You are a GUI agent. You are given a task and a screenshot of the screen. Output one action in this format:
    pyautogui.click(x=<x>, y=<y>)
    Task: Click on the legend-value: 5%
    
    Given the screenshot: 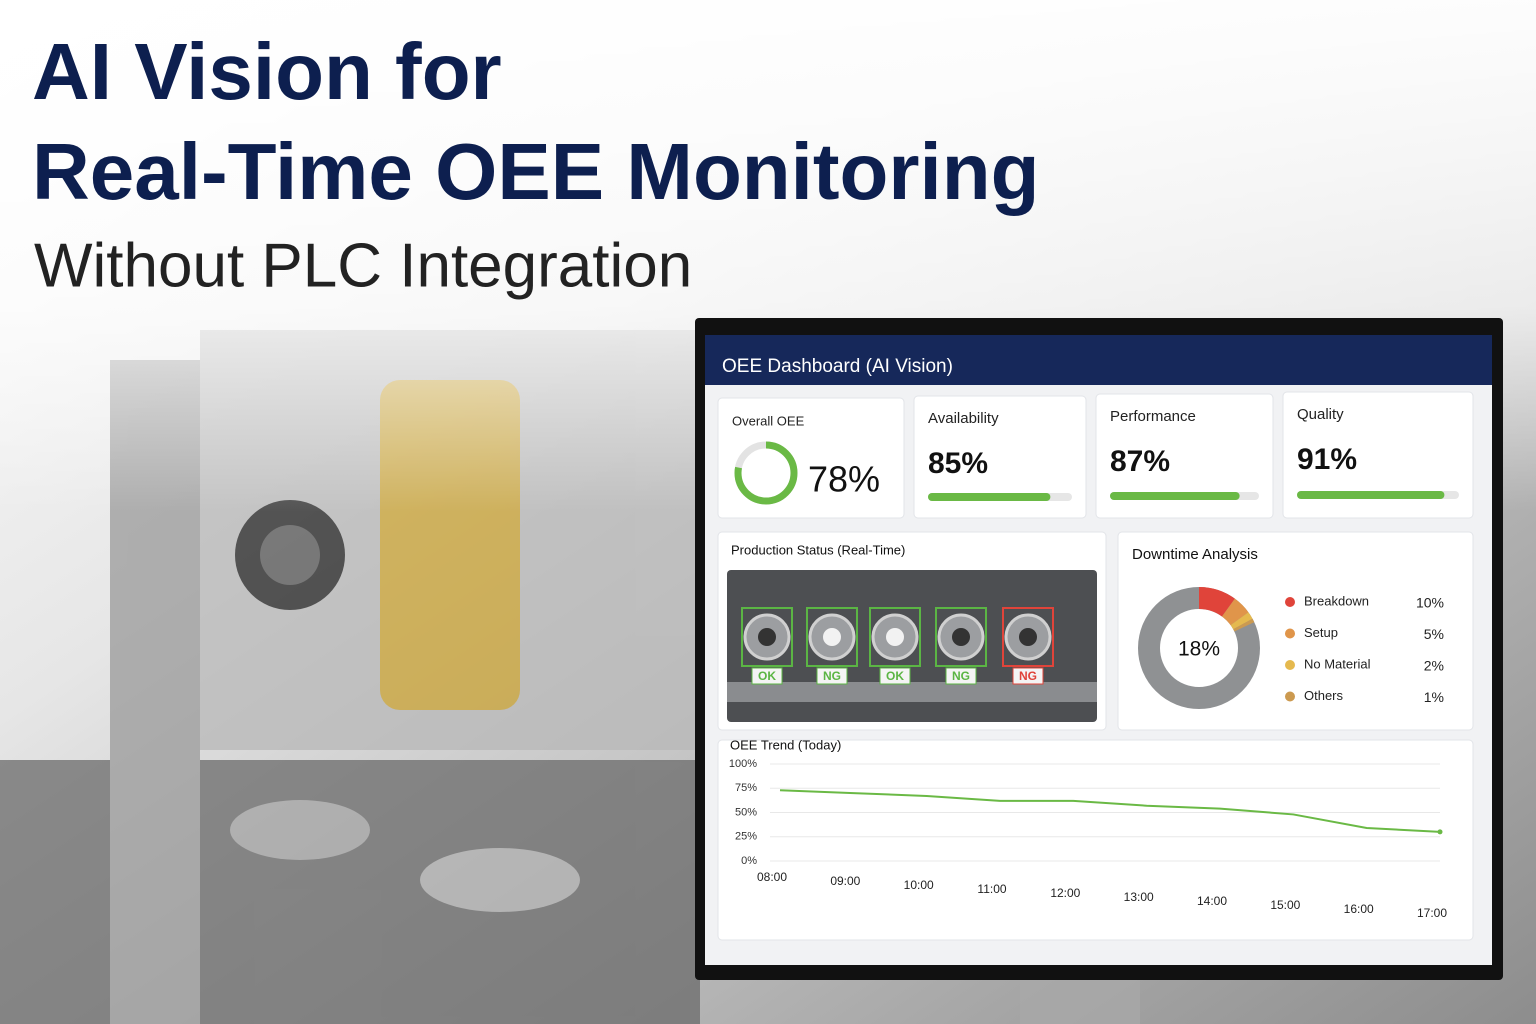 What is the action you would take?
    pyautogui.click(x=1434, y=634)
    